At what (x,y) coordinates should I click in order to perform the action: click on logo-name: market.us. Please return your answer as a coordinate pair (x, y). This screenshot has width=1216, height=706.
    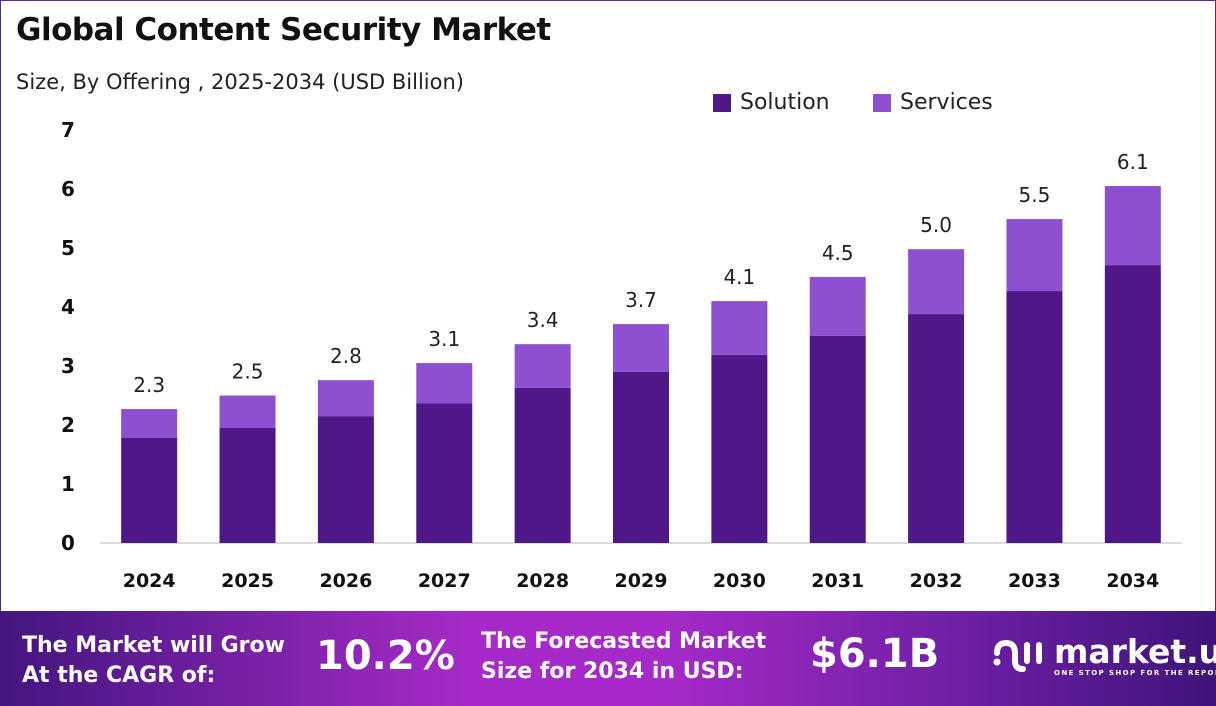
    Looking at the image, I should click on (1135, 651).